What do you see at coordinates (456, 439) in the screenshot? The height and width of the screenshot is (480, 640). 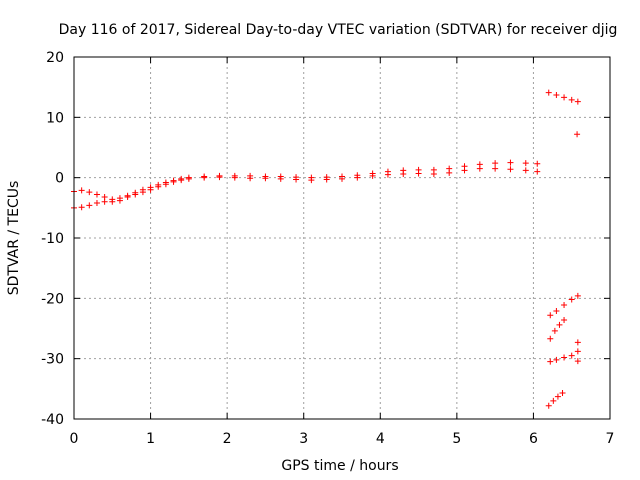 I see `x-tick-label: 5` at bounding box center [456, 439].